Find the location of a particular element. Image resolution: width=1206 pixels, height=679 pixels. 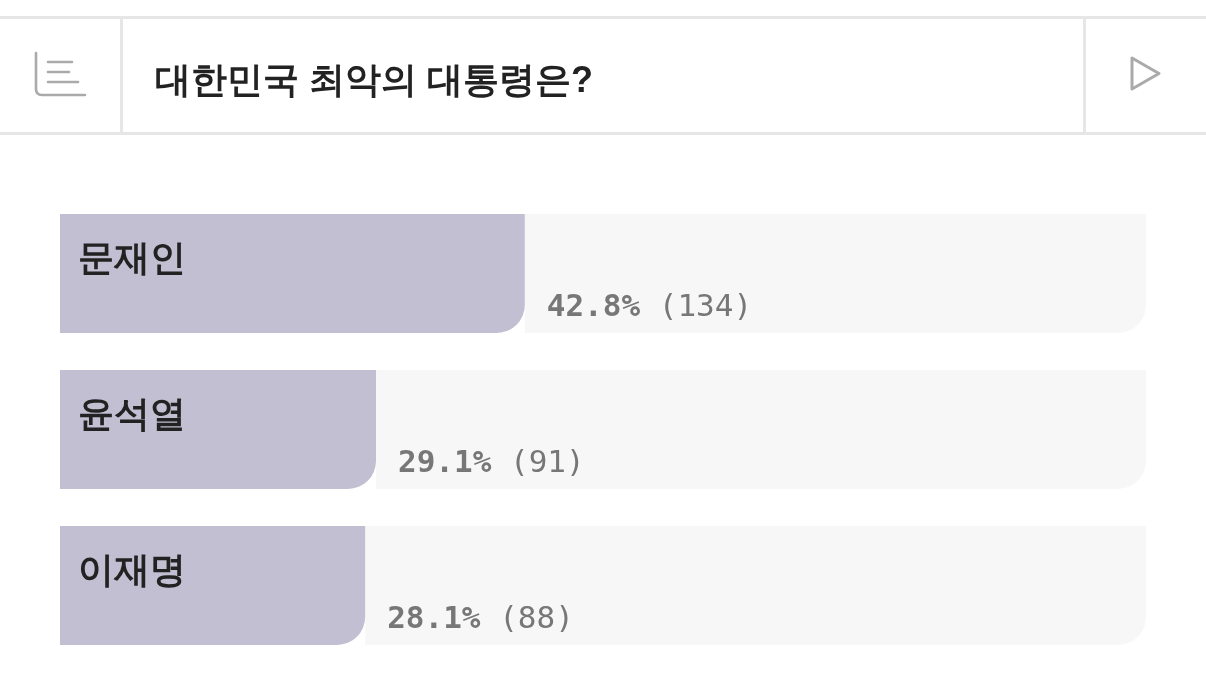

value-label: 29.1% (91) is located at coordinates (491, 461).